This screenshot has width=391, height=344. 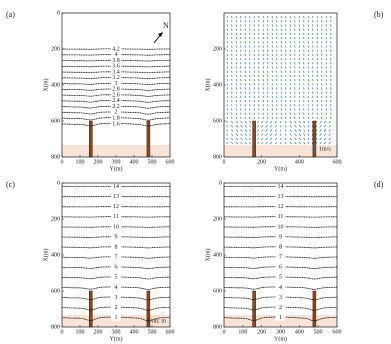 What do you see at coordinates (318, 332) in the screenshot?
I see `x-tick-label: 500` at bounding box center [318, 332].